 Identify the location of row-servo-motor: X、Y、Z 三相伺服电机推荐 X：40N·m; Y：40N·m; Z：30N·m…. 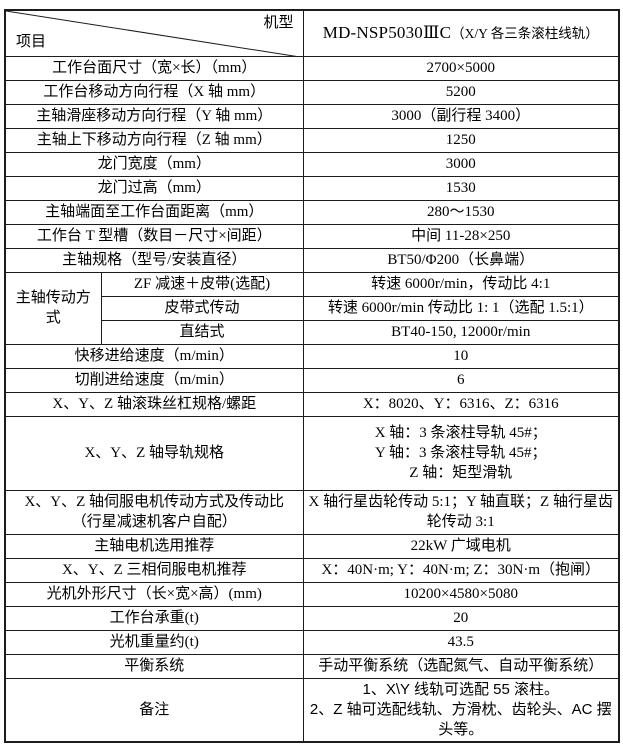
(312, 570).